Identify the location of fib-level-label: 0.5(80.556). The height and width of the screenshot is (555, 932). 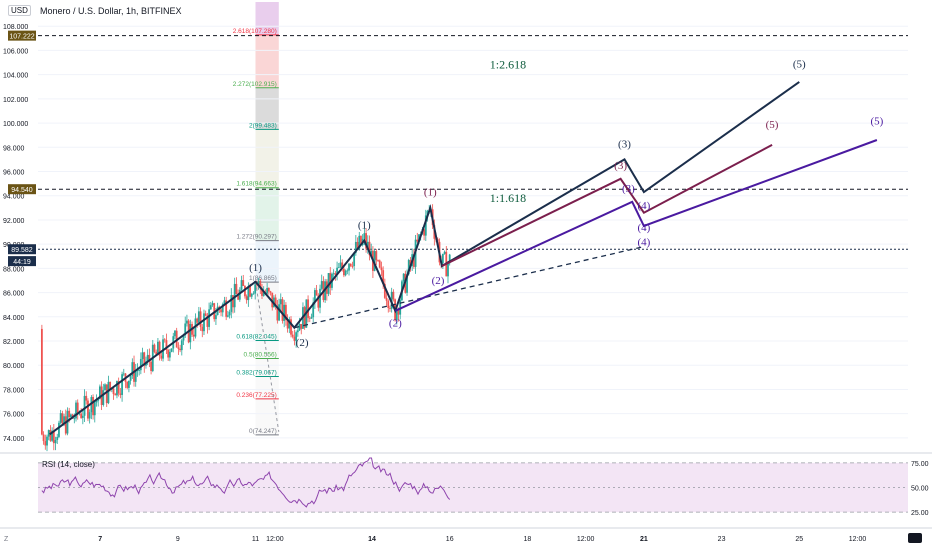
(260, 355).